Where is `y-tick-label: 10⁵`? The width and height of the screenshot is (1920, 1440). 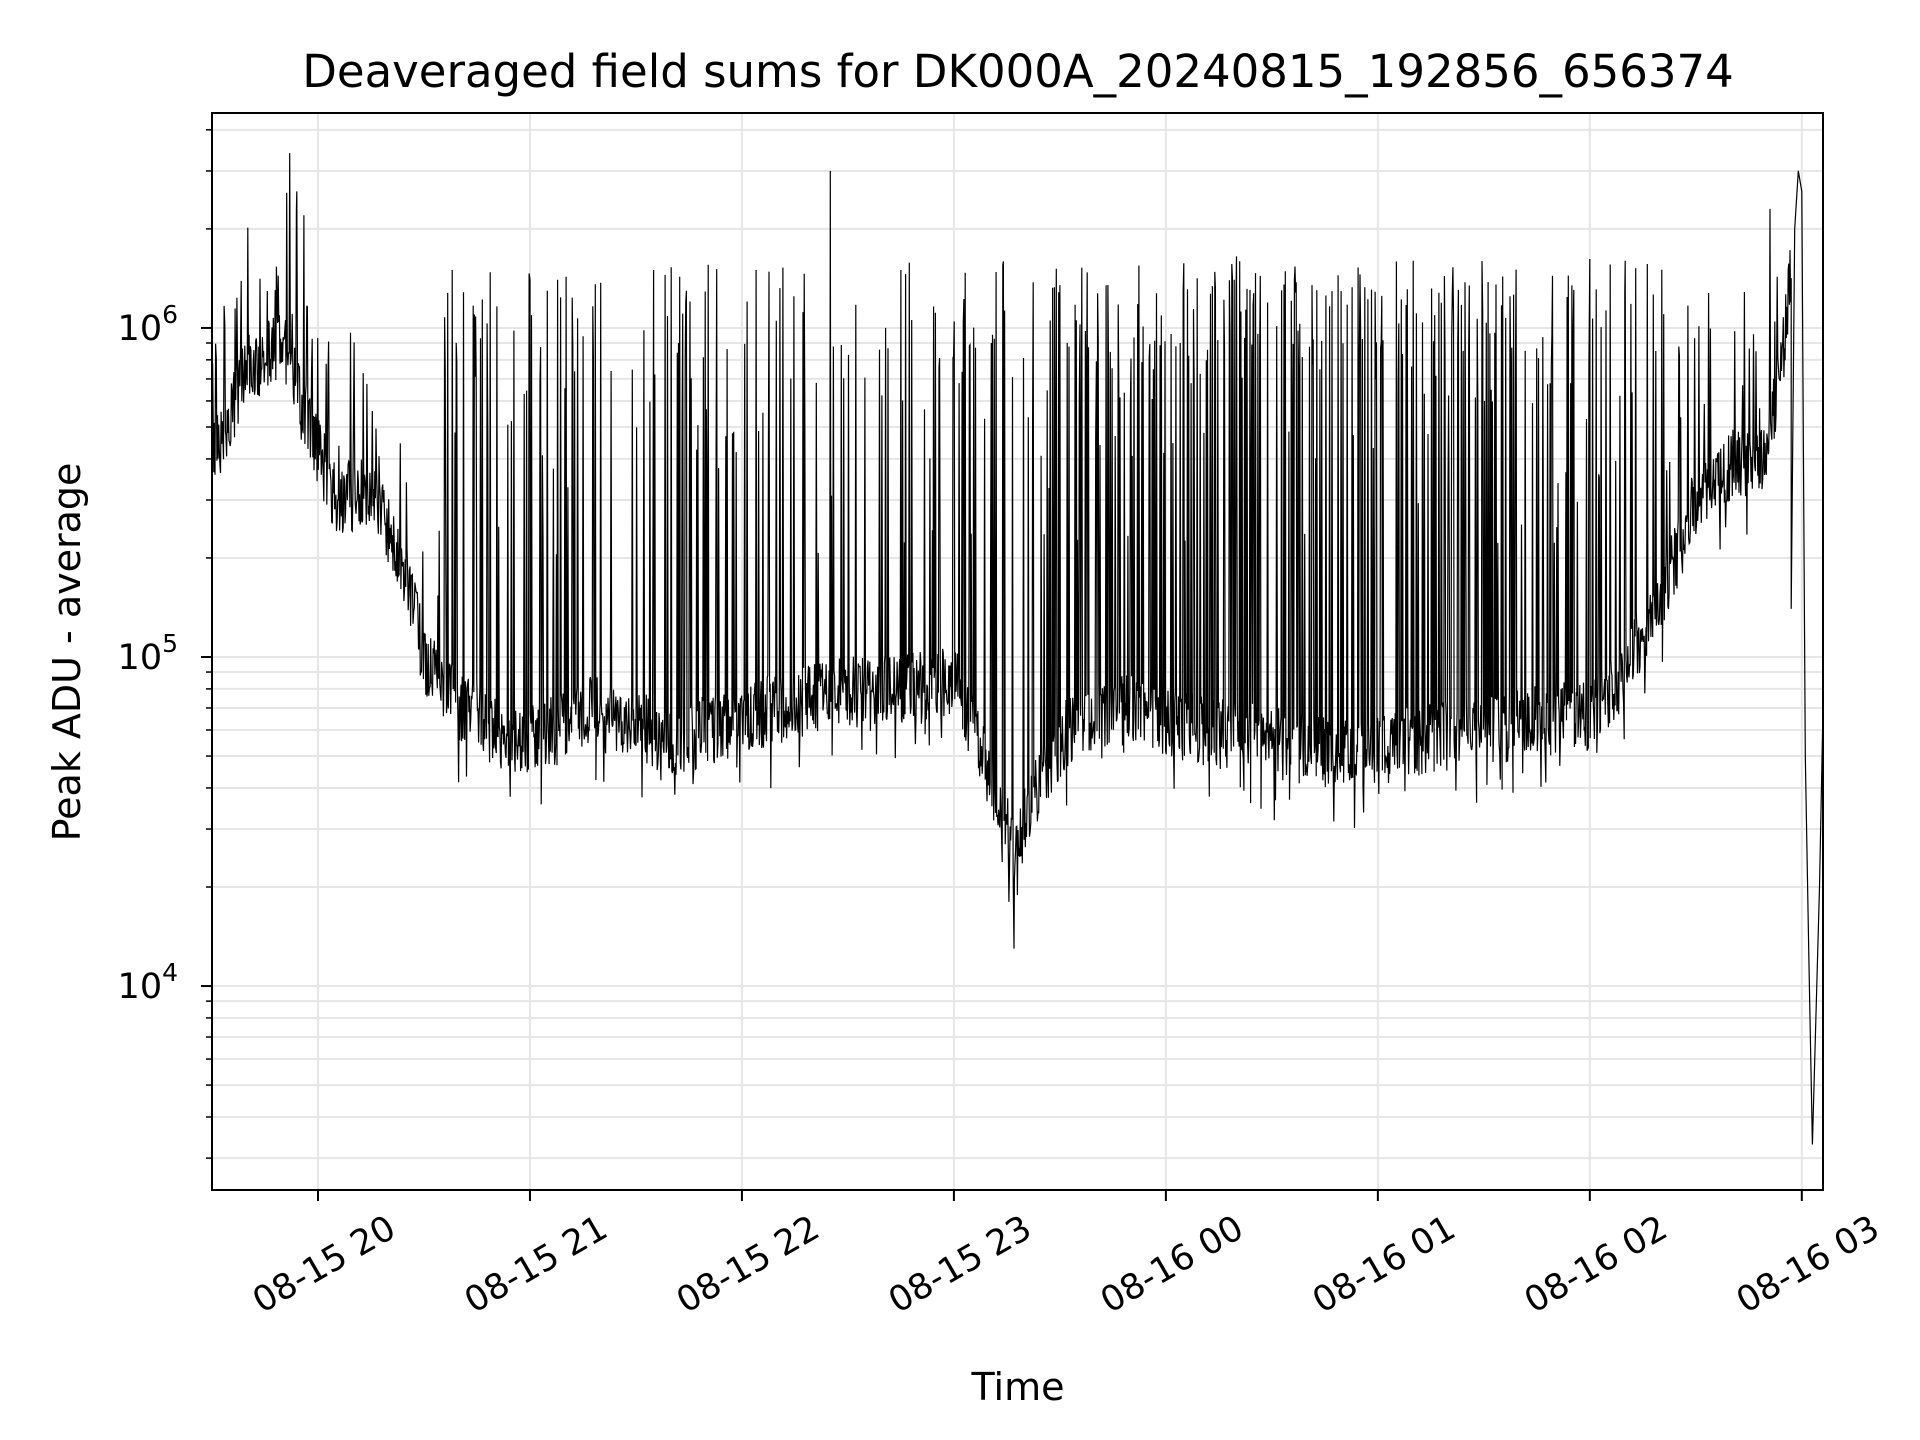 y-tick-label: 10⁵ is located at coordinates (148, 653).